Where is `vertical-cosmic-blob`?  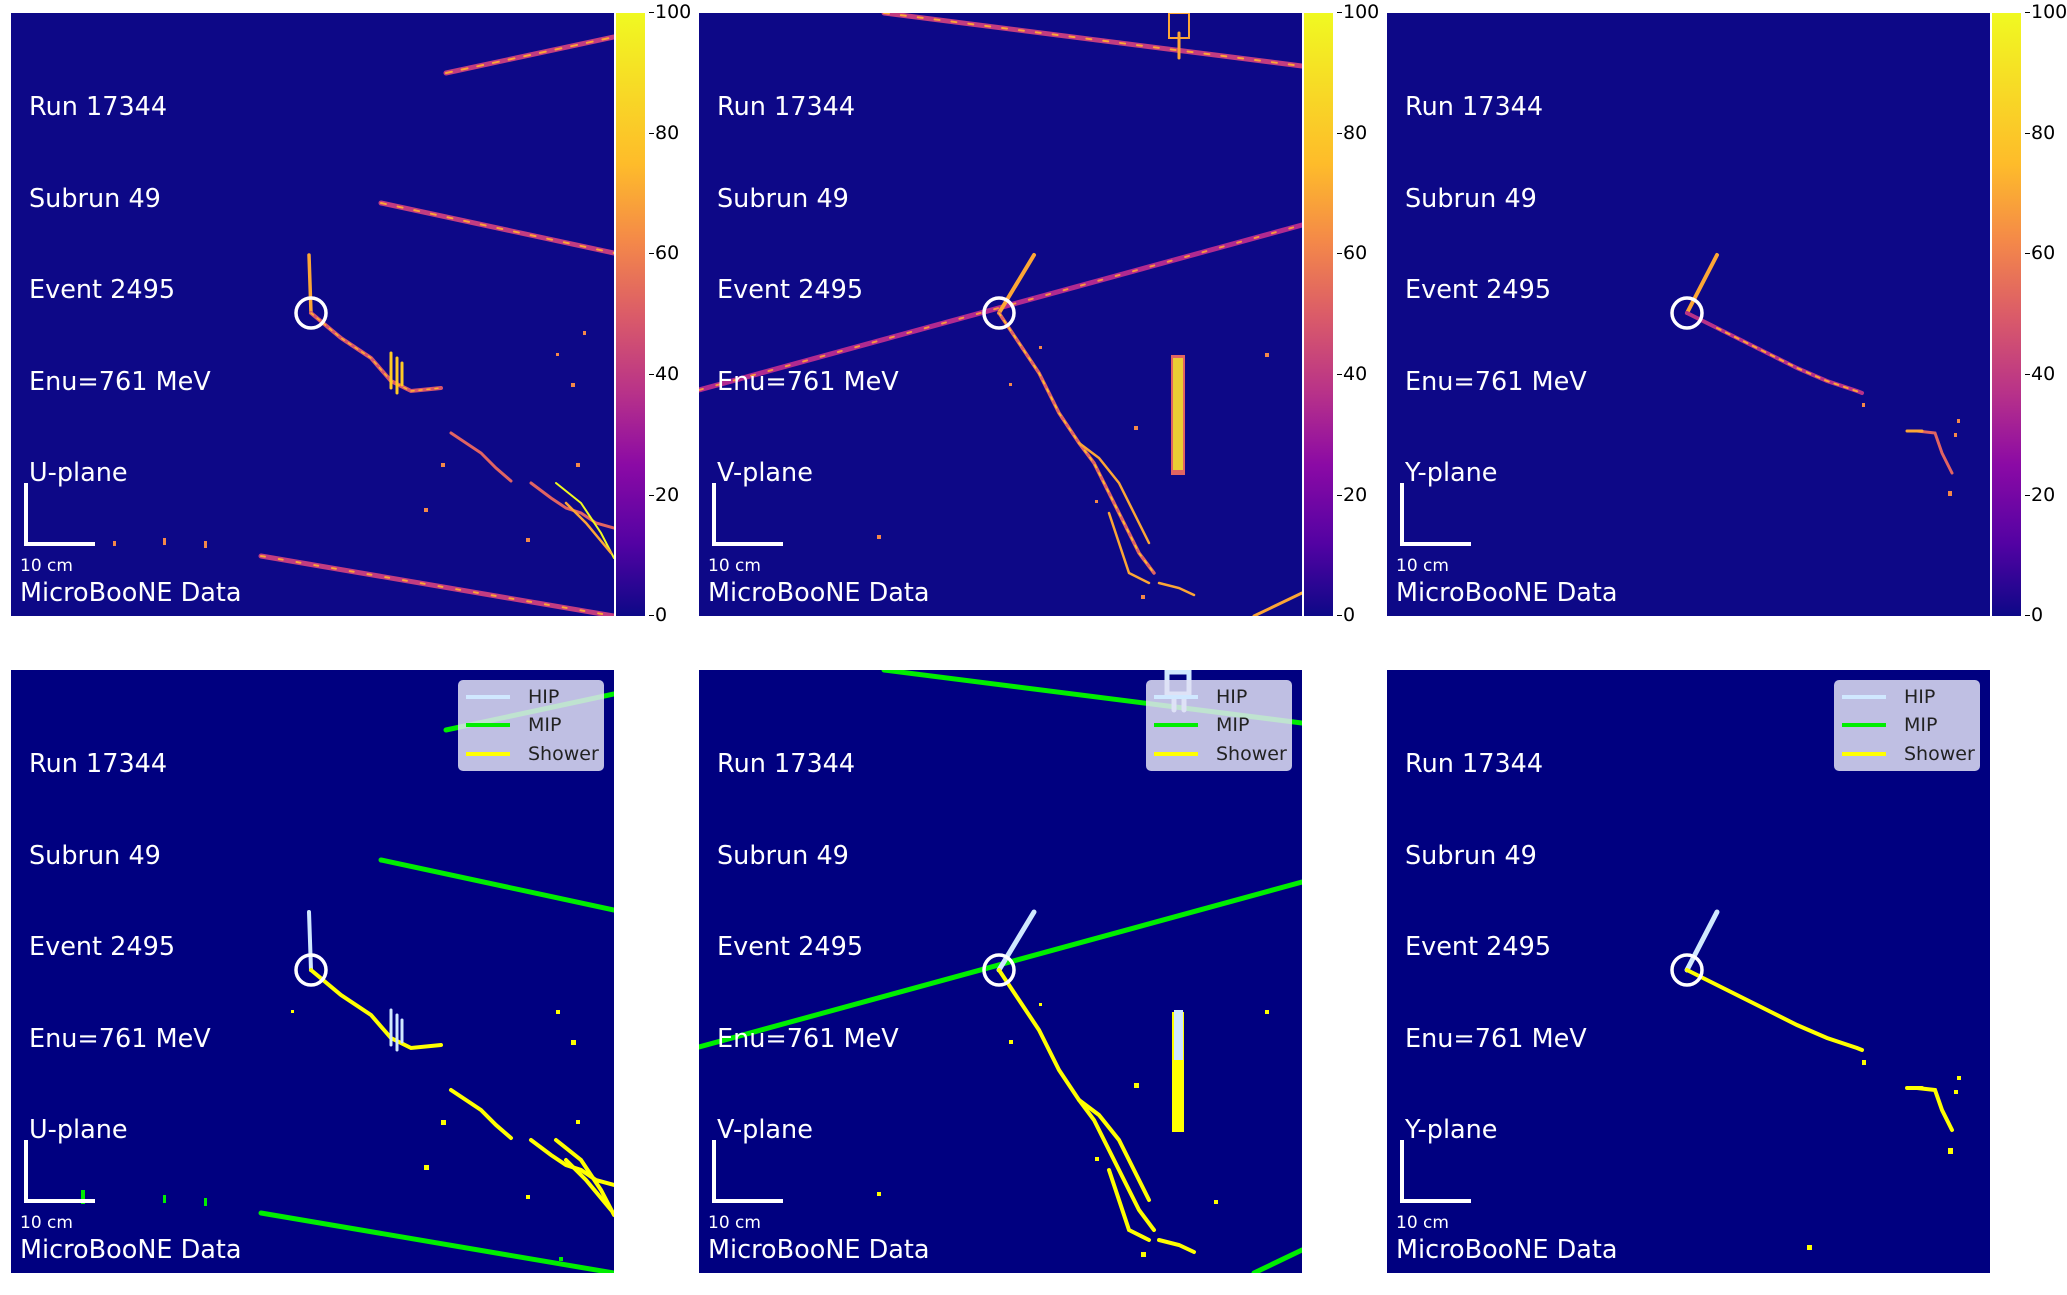 vertical-cosmic-blob is located at coordinates (1178, 415).